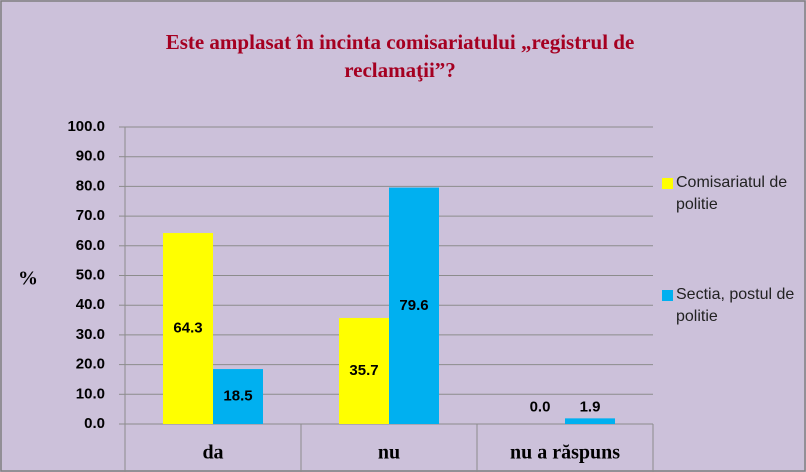 The width and height of the screenshot is (806, 472). Describe the element at coordinates (90, 304) in the screenshot. I see `y-tick-label: 40.0` at that location.